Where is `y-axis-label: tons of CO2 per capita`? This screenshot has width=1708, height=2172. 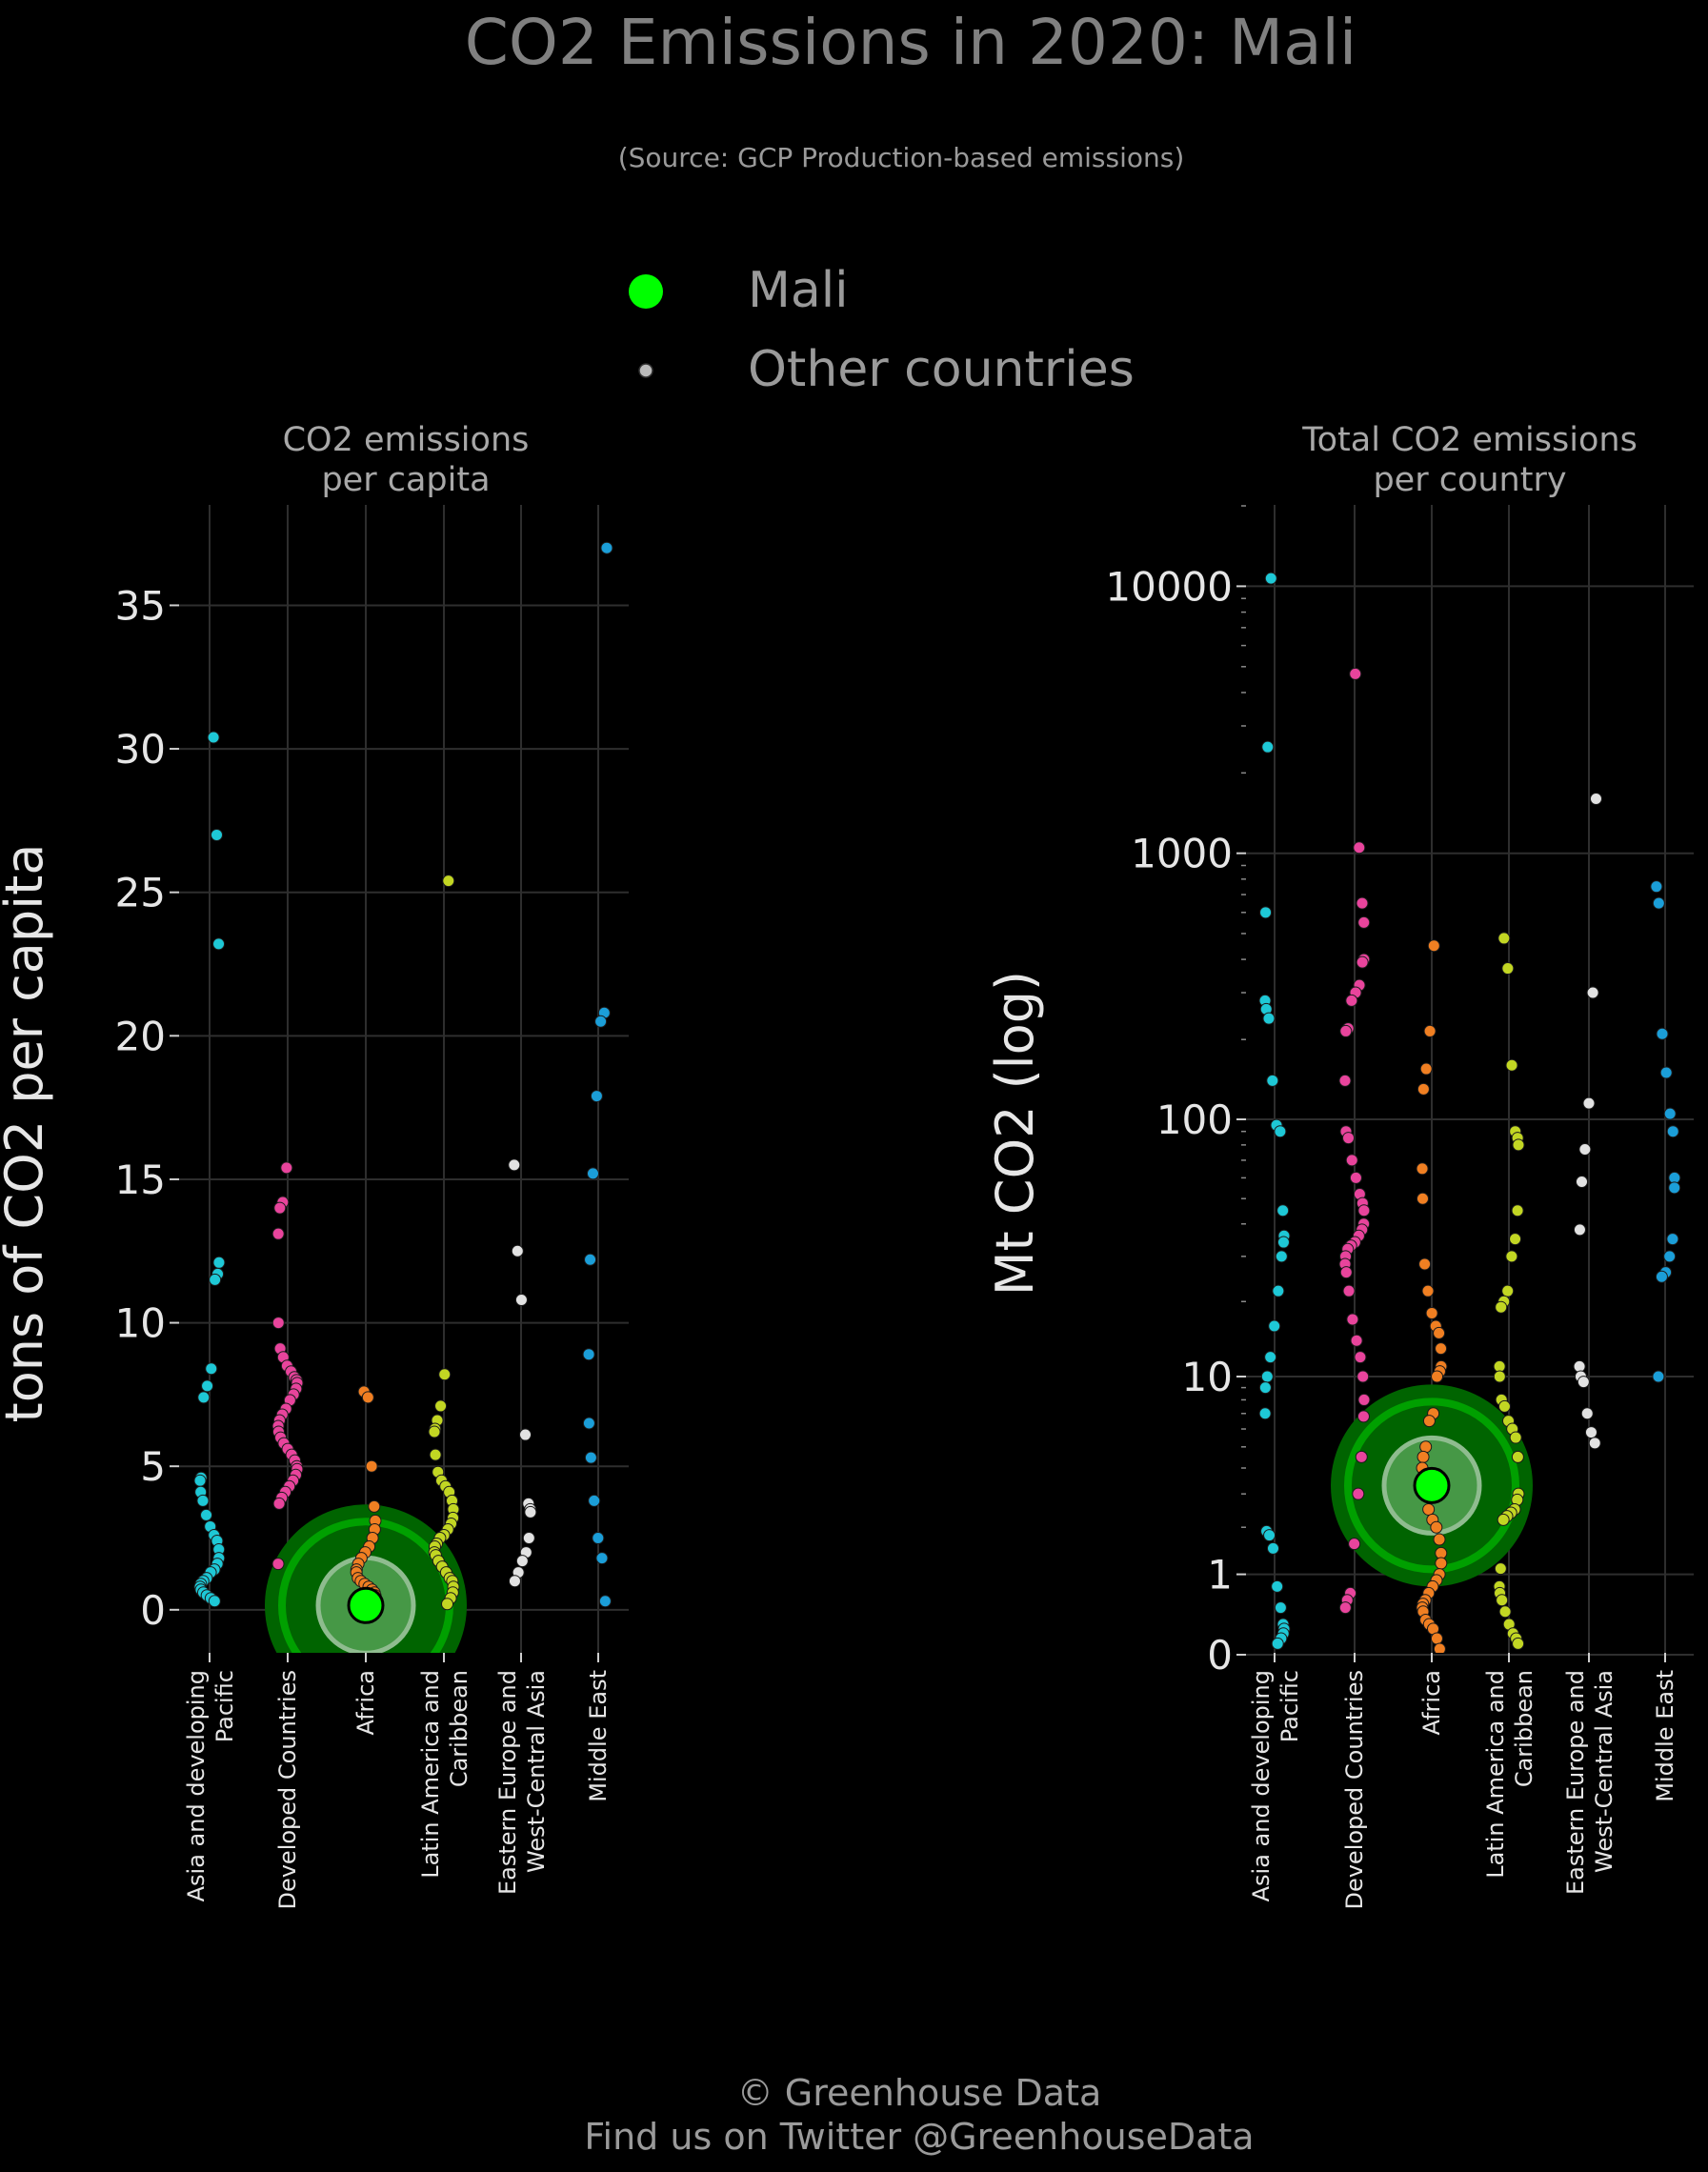
y-axis-label: tons of CO2 per capita is located at coordinates (27, 1133).